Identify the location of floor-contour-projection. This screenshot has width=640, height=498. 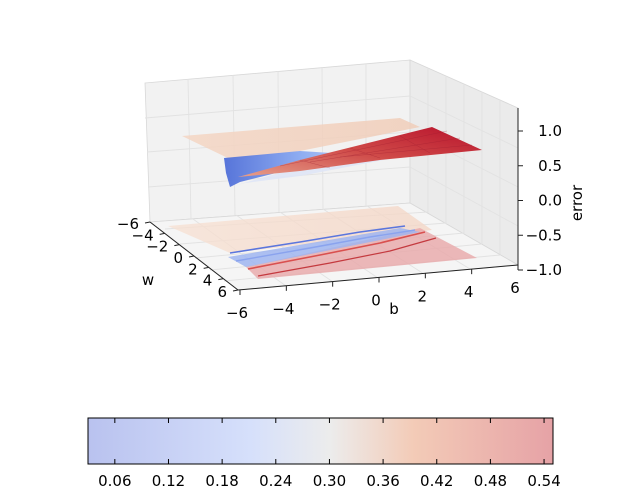
(322, 242).